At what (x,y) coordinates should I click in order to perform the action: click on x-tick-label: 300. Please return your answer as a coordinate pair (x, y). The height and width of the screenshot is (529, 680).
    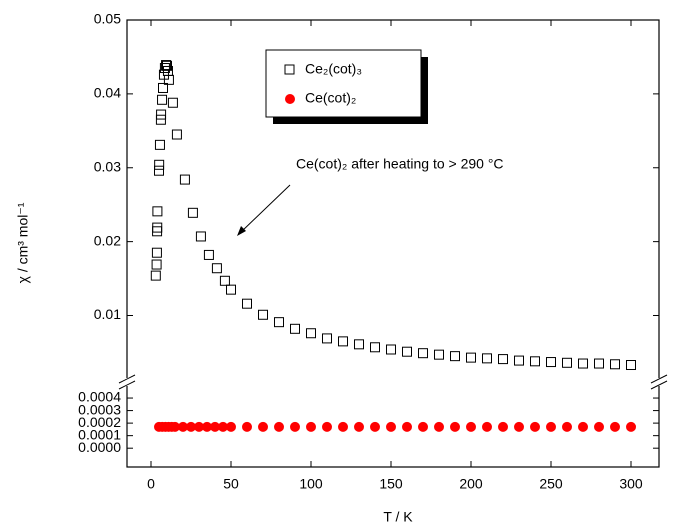
    Looking at the image, I should click on (631, 484).